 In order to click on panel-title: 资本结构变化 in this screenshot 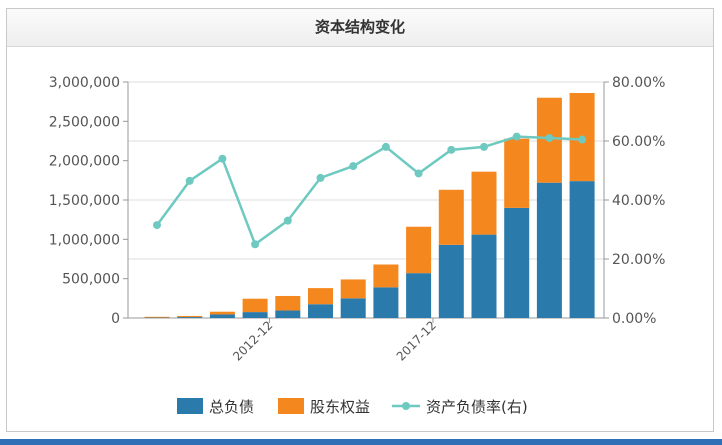, I will do `click(360, 28)`.